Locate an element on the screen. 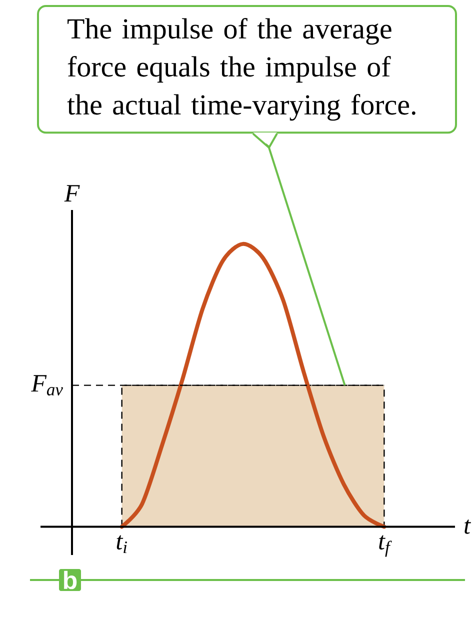 Image resolution: width=475 pixels, height=619 pixels. x-tick-label: t$_{i}$ is located at coordinates (121, 544).